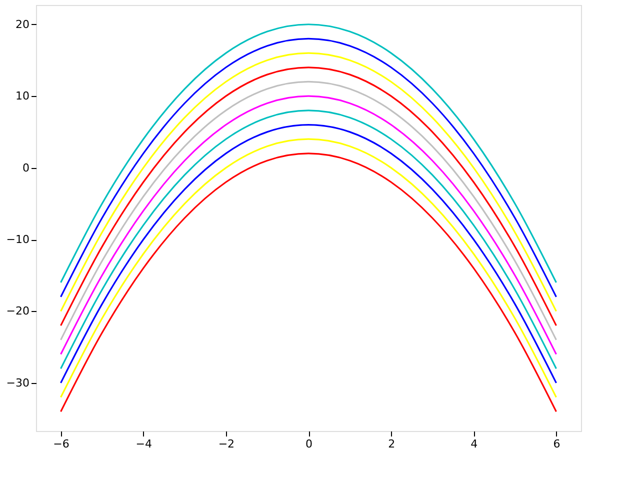 The width and height of the screenshot is (640, 480). Describe the element at coordinates (18, 239) in the screenshot. I see `y-tick-label: −10` at that location.